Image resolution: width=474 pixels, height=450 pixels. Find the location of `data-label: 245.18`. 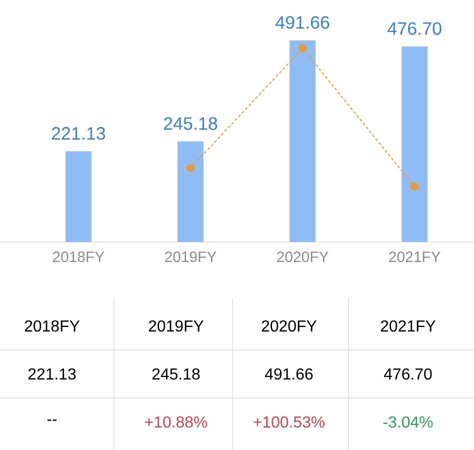

data-label: 245.18 is located at coordinates (176, 374).